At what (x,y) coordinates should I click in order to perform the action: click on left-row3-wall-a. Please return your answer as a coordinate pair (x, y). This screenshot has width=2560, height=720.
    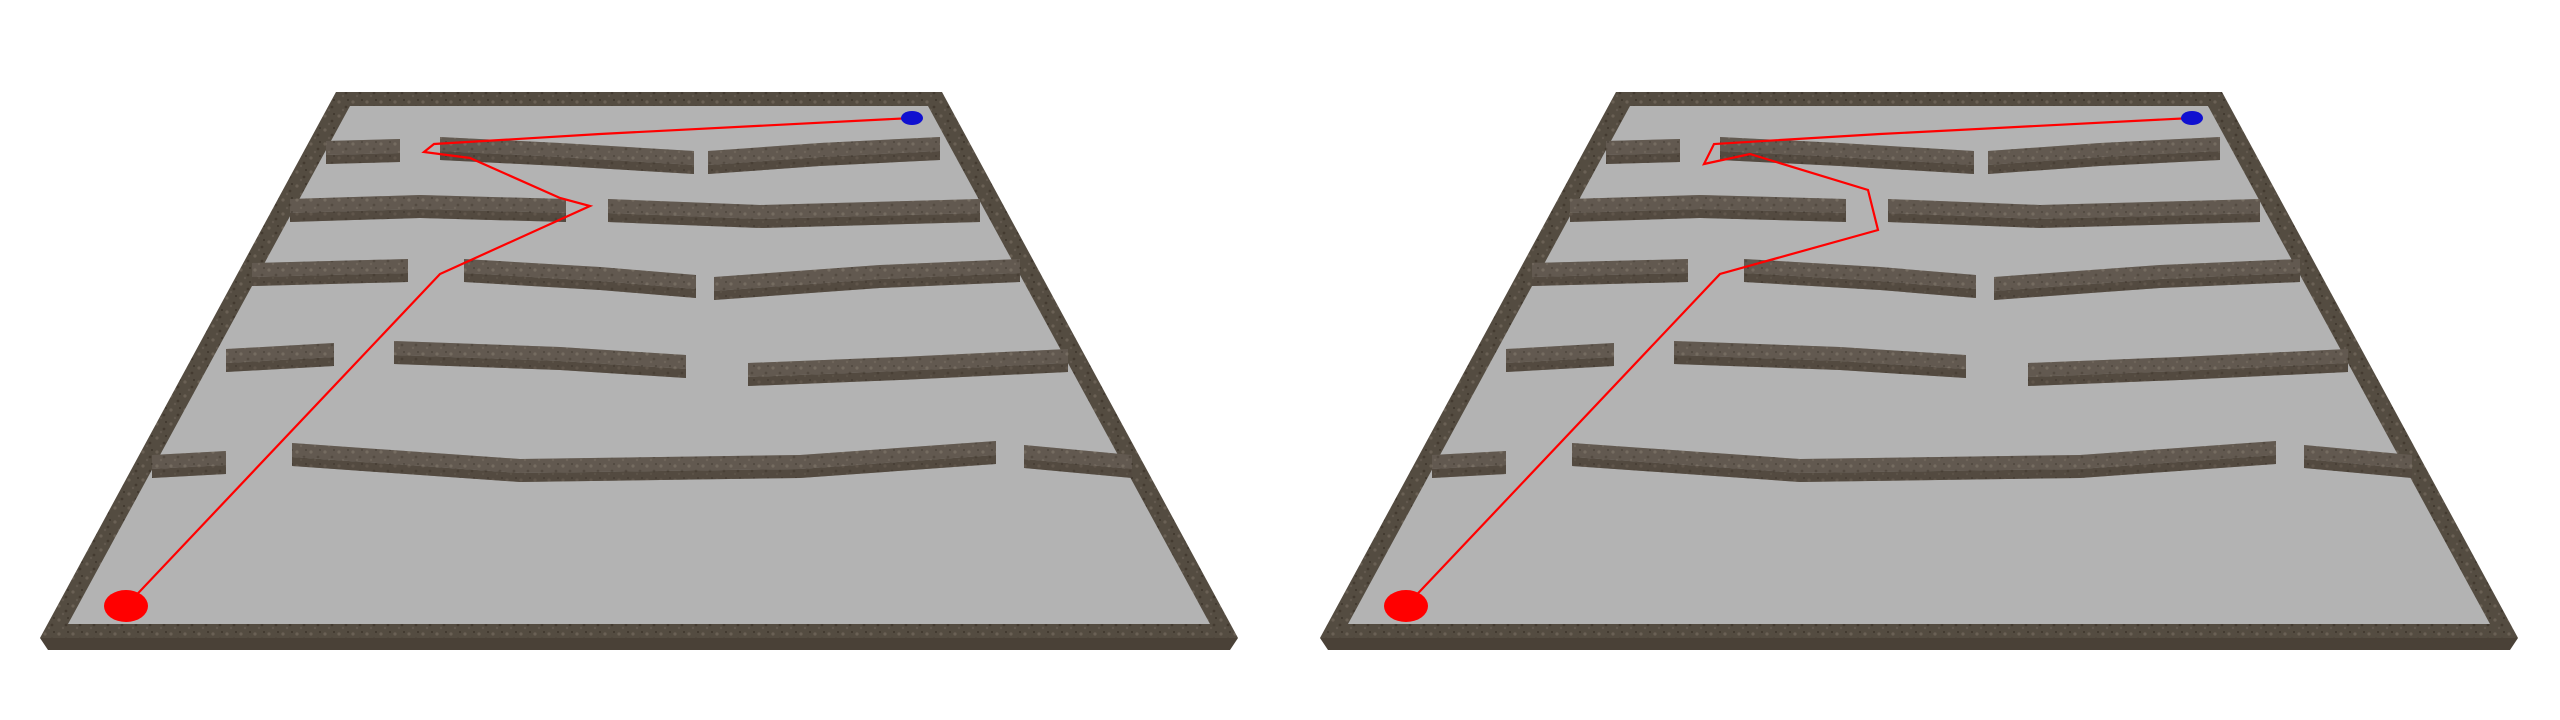
    Looking at the image, I should click on (330, 272).